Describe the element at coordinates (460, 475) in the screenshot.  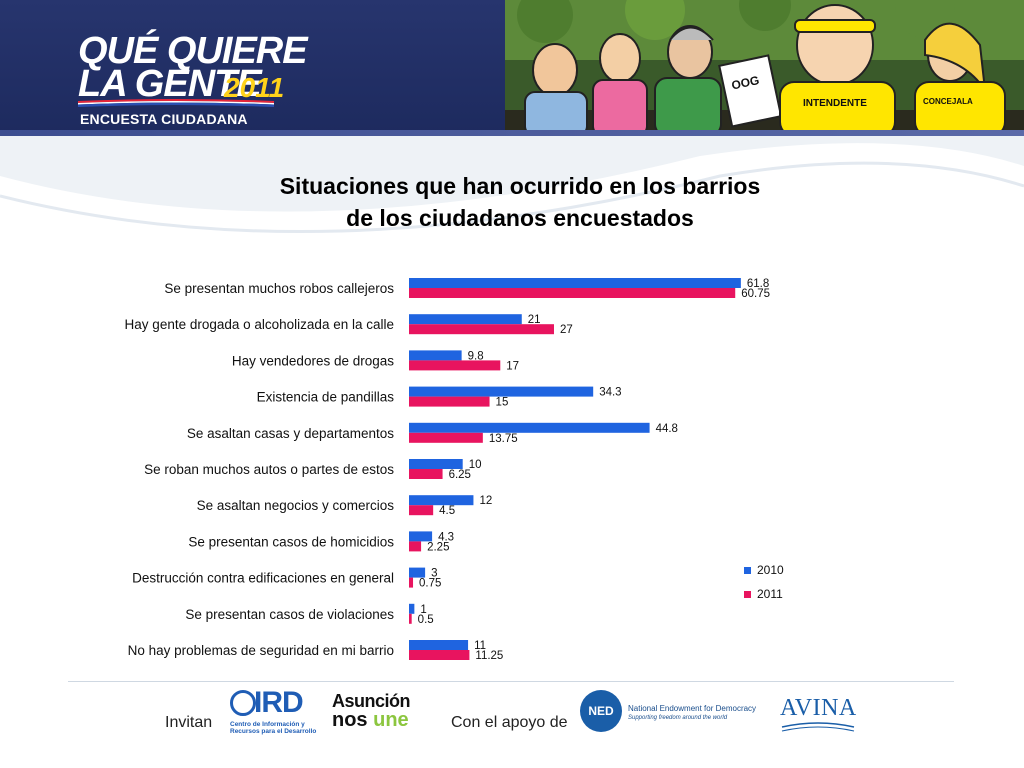
I see `data-label-2011: 6.25` at that location.